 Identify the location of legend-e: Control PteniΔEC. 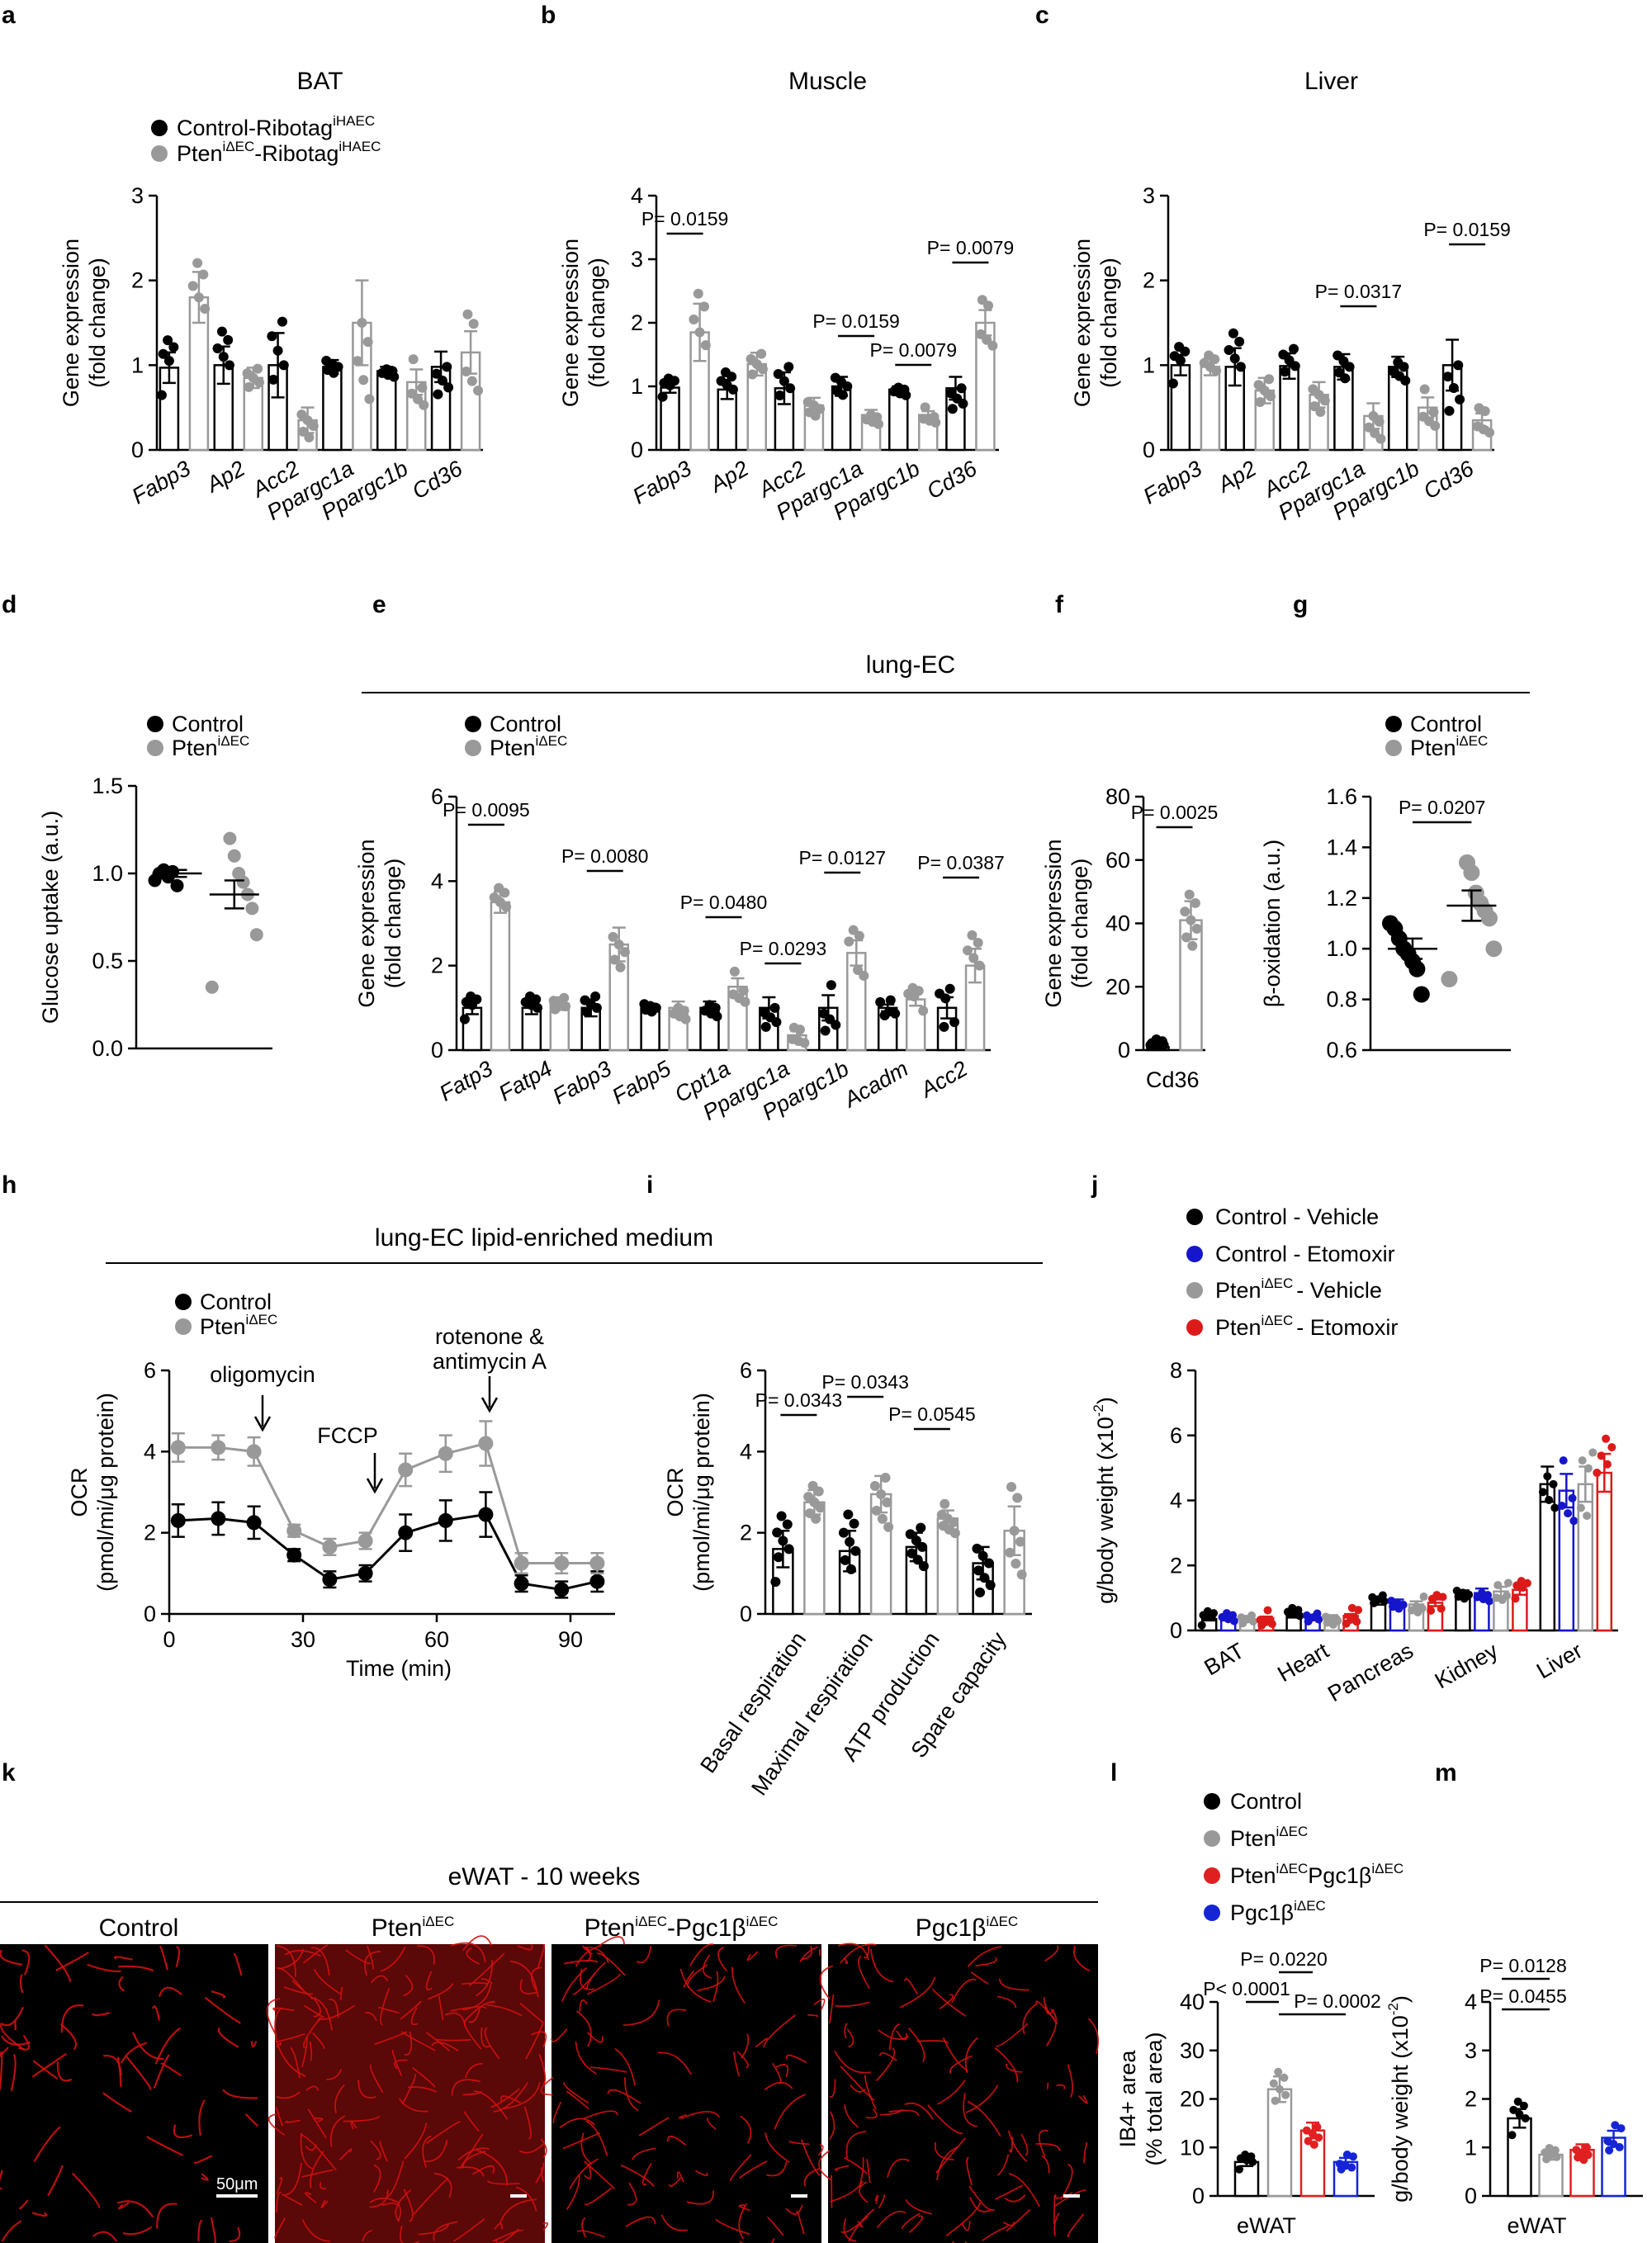
(516, 736).